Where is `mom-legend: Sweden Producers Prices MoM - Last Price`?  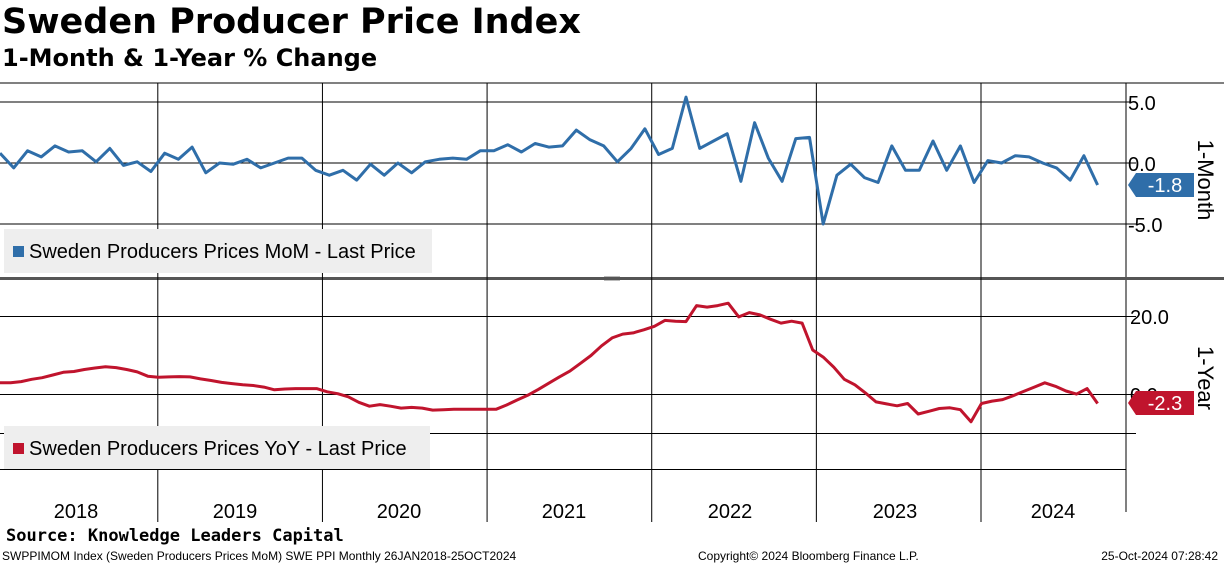 mom-legend: Sweden Producers Prices MoM - Last Price is located at coordinates (218, 251).